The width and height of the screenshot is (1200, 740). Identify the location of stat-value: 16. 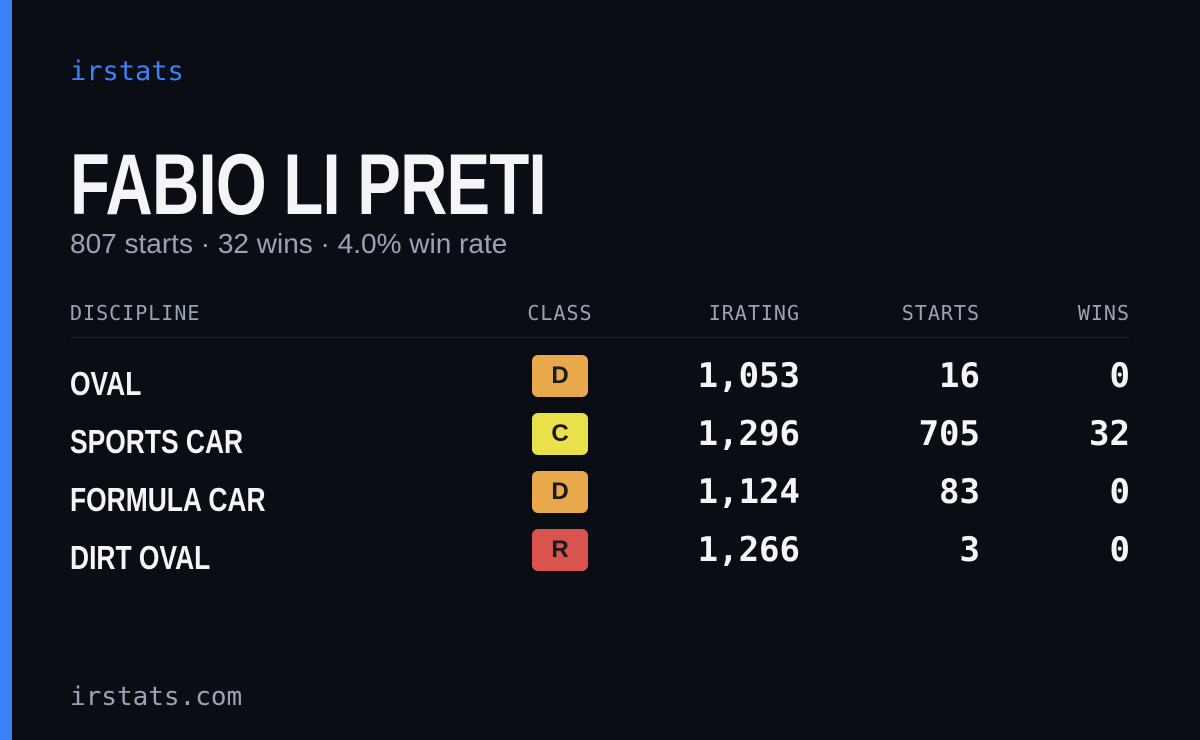
(959, 376).